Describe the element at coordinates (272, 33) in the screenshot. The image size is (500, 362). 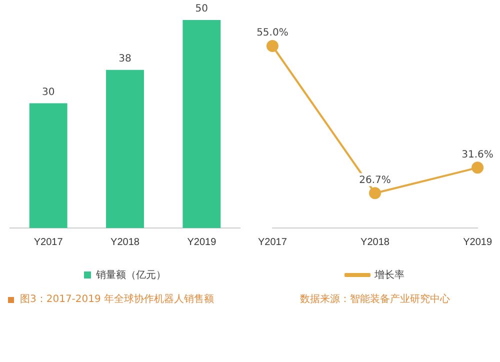
I see `data-label: 55.0%` at that location.